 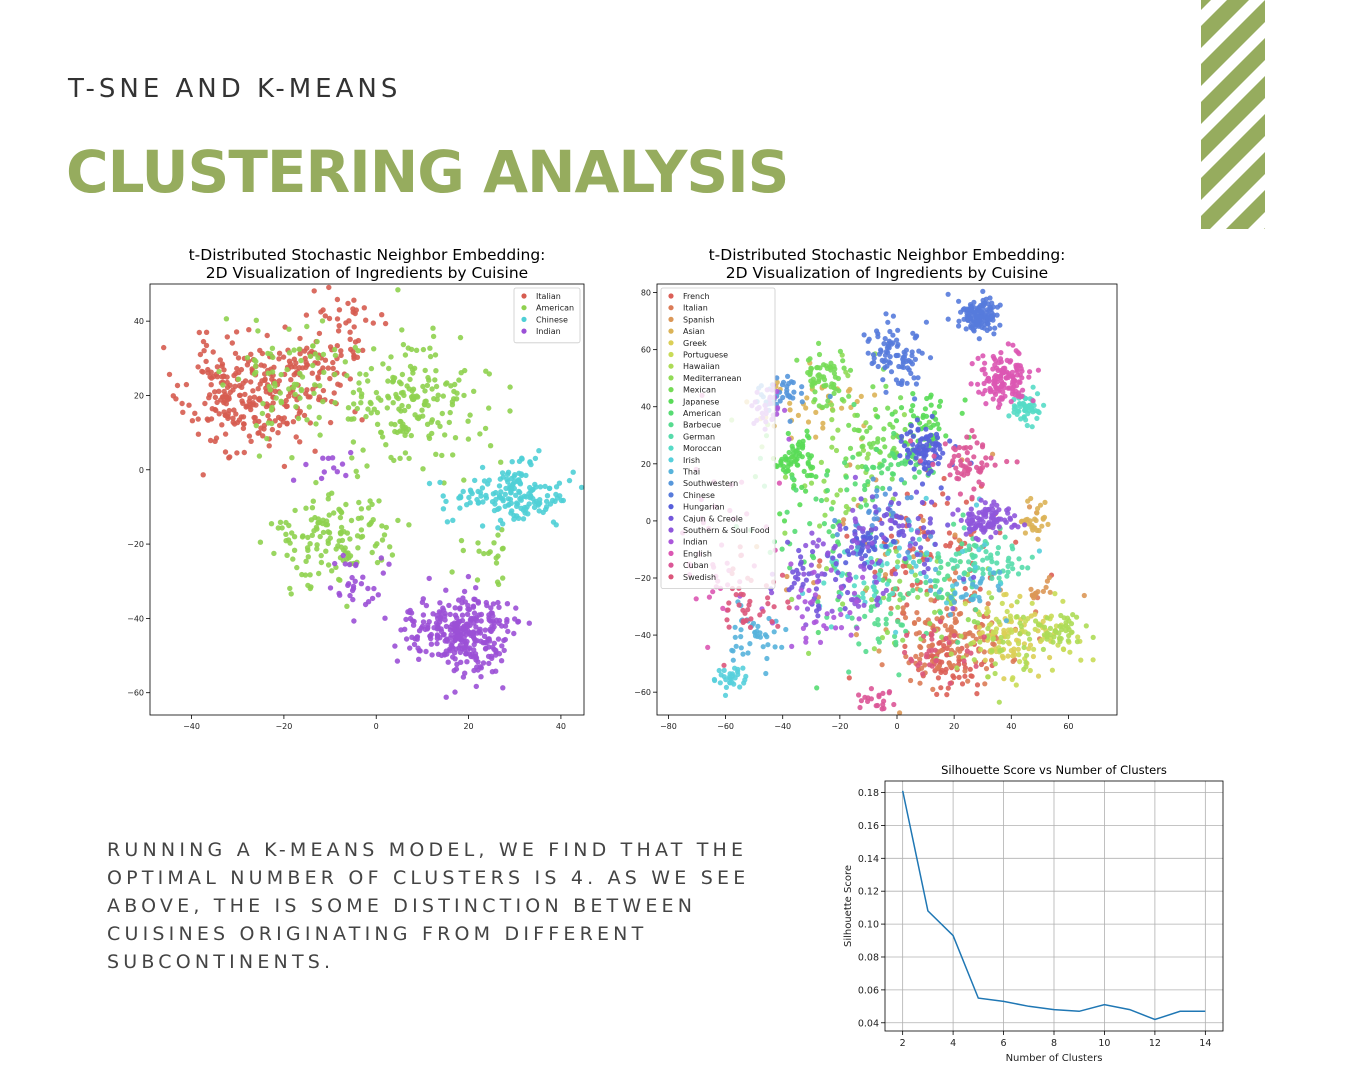 What do you see at coordinates (283, 726) in the screenshot?
I see `x-tick-label: −20` at bounding box center [283, 726].